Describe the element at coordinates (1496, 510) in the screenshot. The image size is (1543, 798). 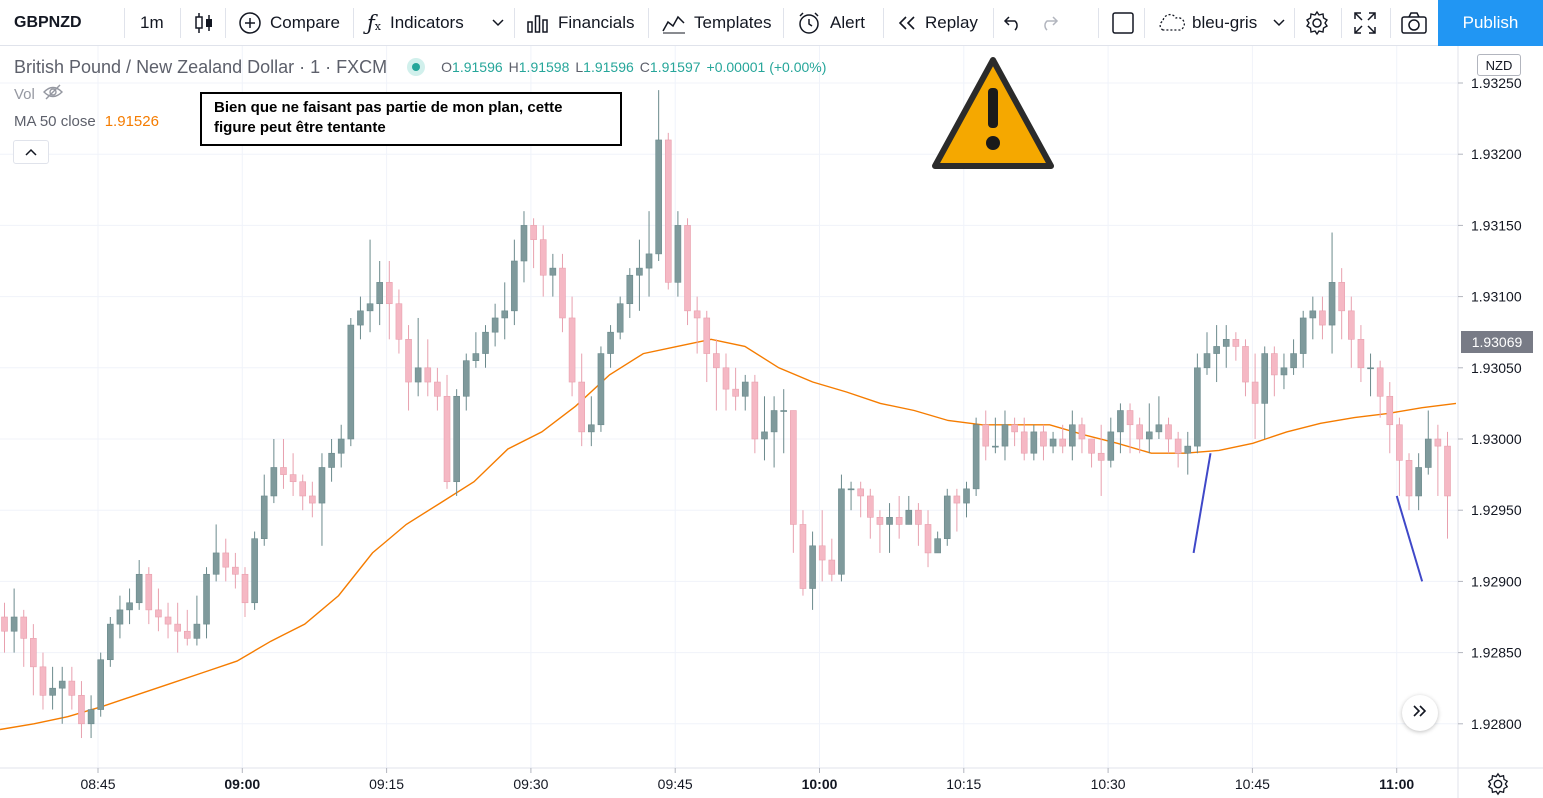
I see `price-tick-label: 1.92950` at that location.